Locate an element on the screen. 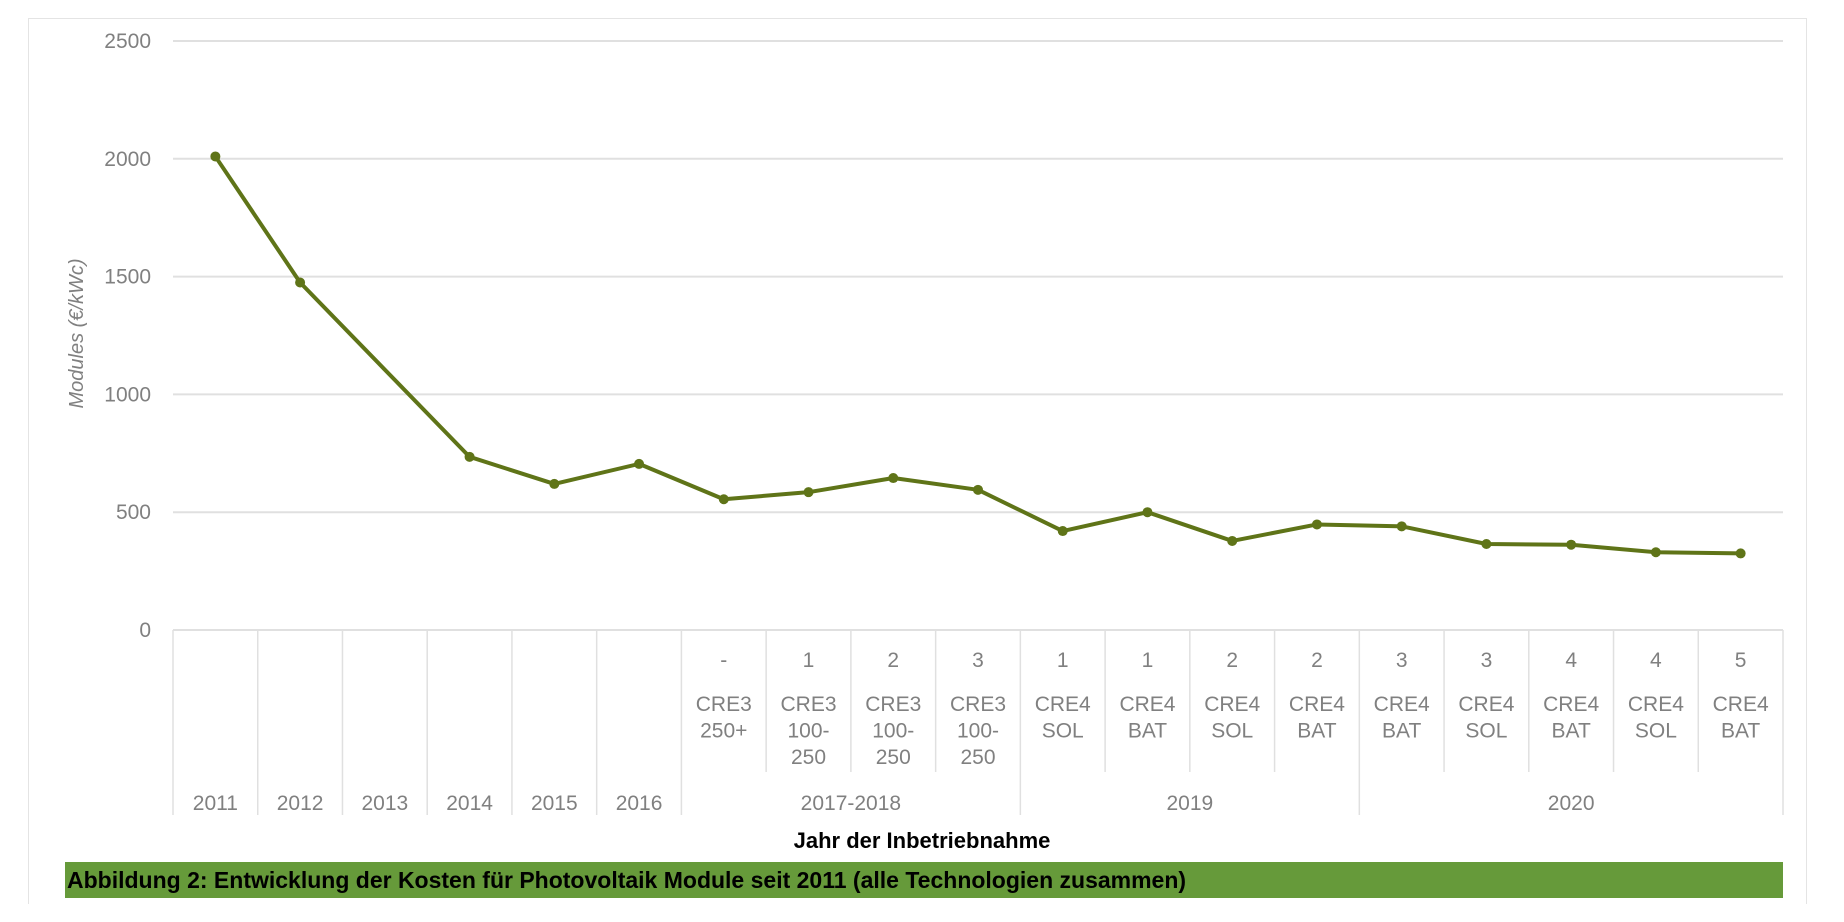  x-axis-label: Jahr der Inbetriebnahme is located at coordinates (922, 840).